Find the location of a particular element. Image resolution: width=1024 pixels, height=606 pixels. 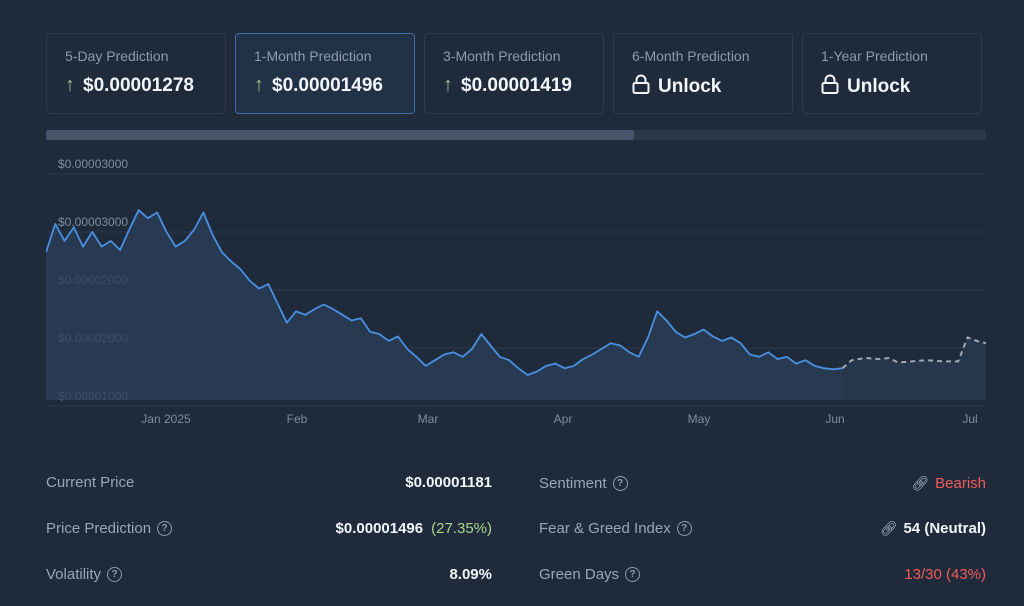

stat-green-days-label-row: Green Days ? is located at coordinates (590, 574).